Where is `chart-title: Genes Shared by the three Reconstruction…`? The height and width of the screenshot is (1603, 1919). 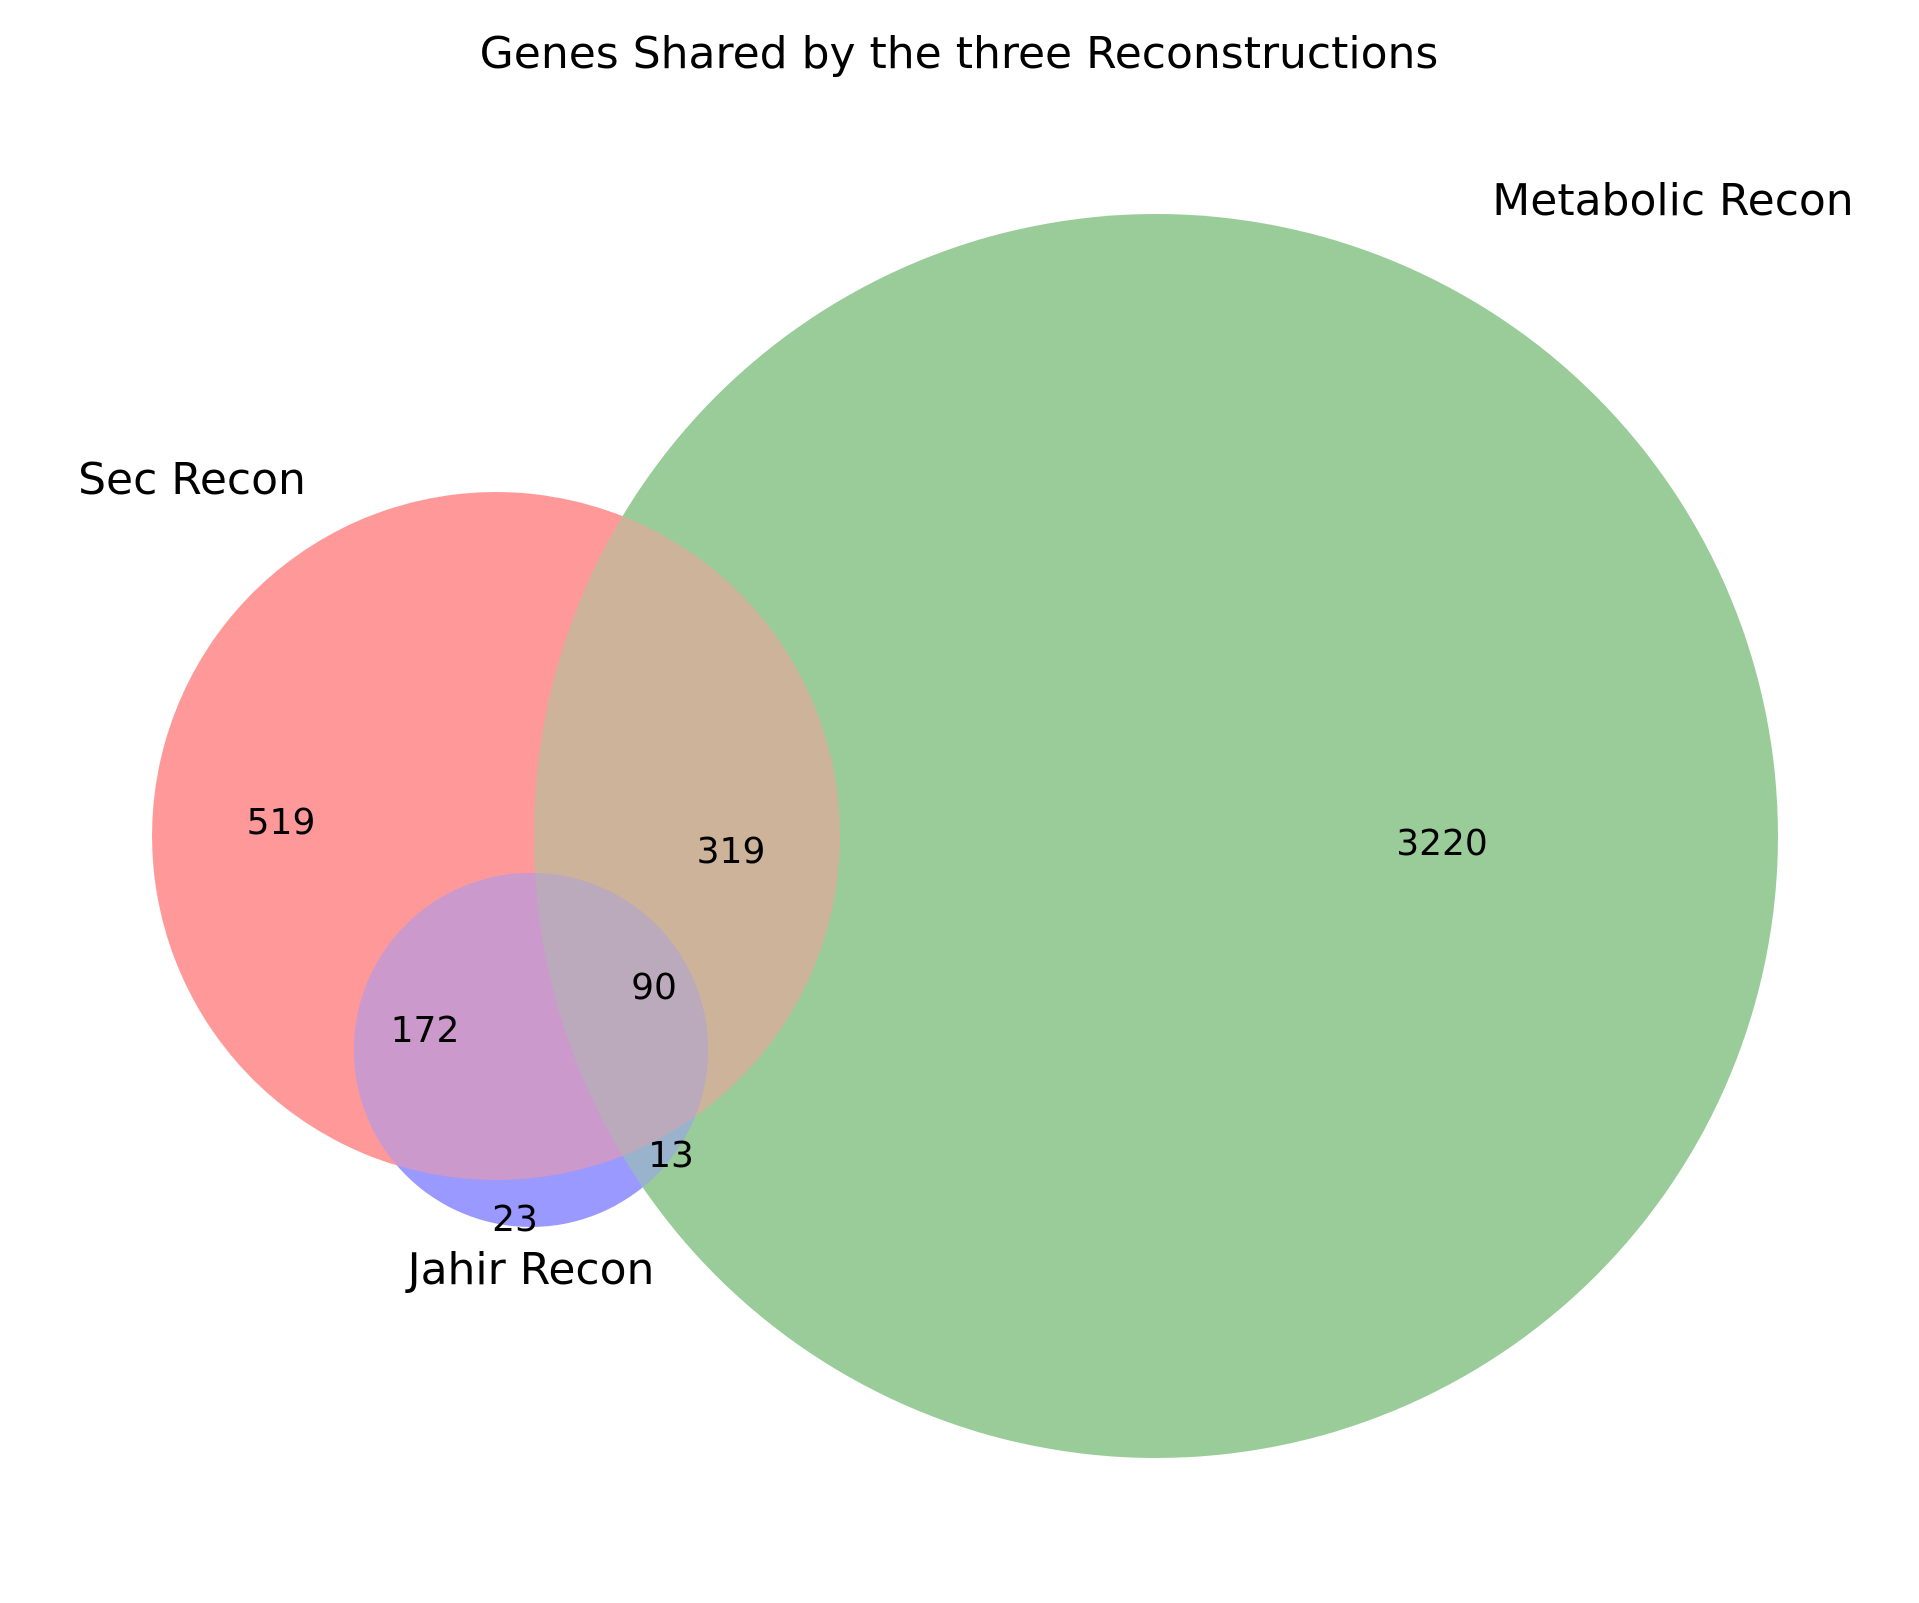 chart-title: Genes Shared by the three Reconstruction… is located at coordinates (959, 53).